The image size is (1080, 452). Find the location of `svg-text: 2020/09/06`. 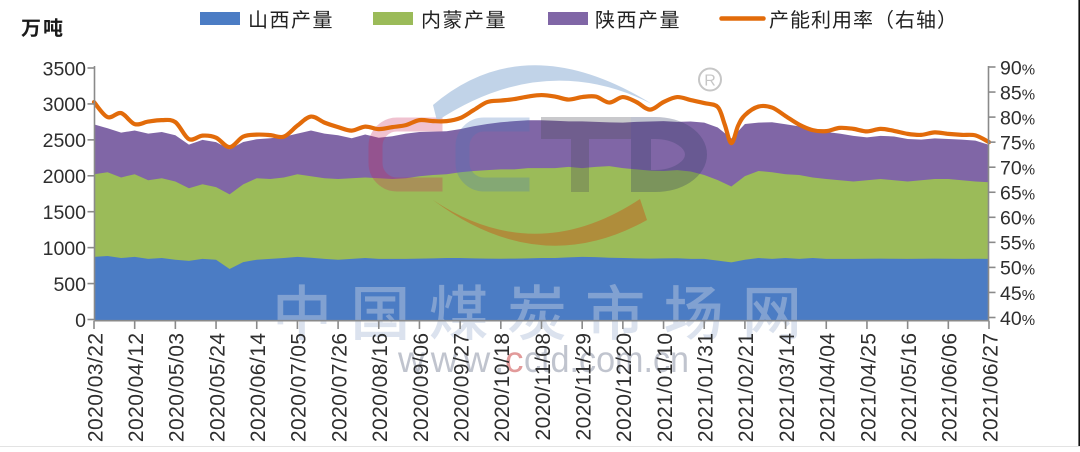

svg-text: 2020/09/06 is located at coordinates (421, 388).